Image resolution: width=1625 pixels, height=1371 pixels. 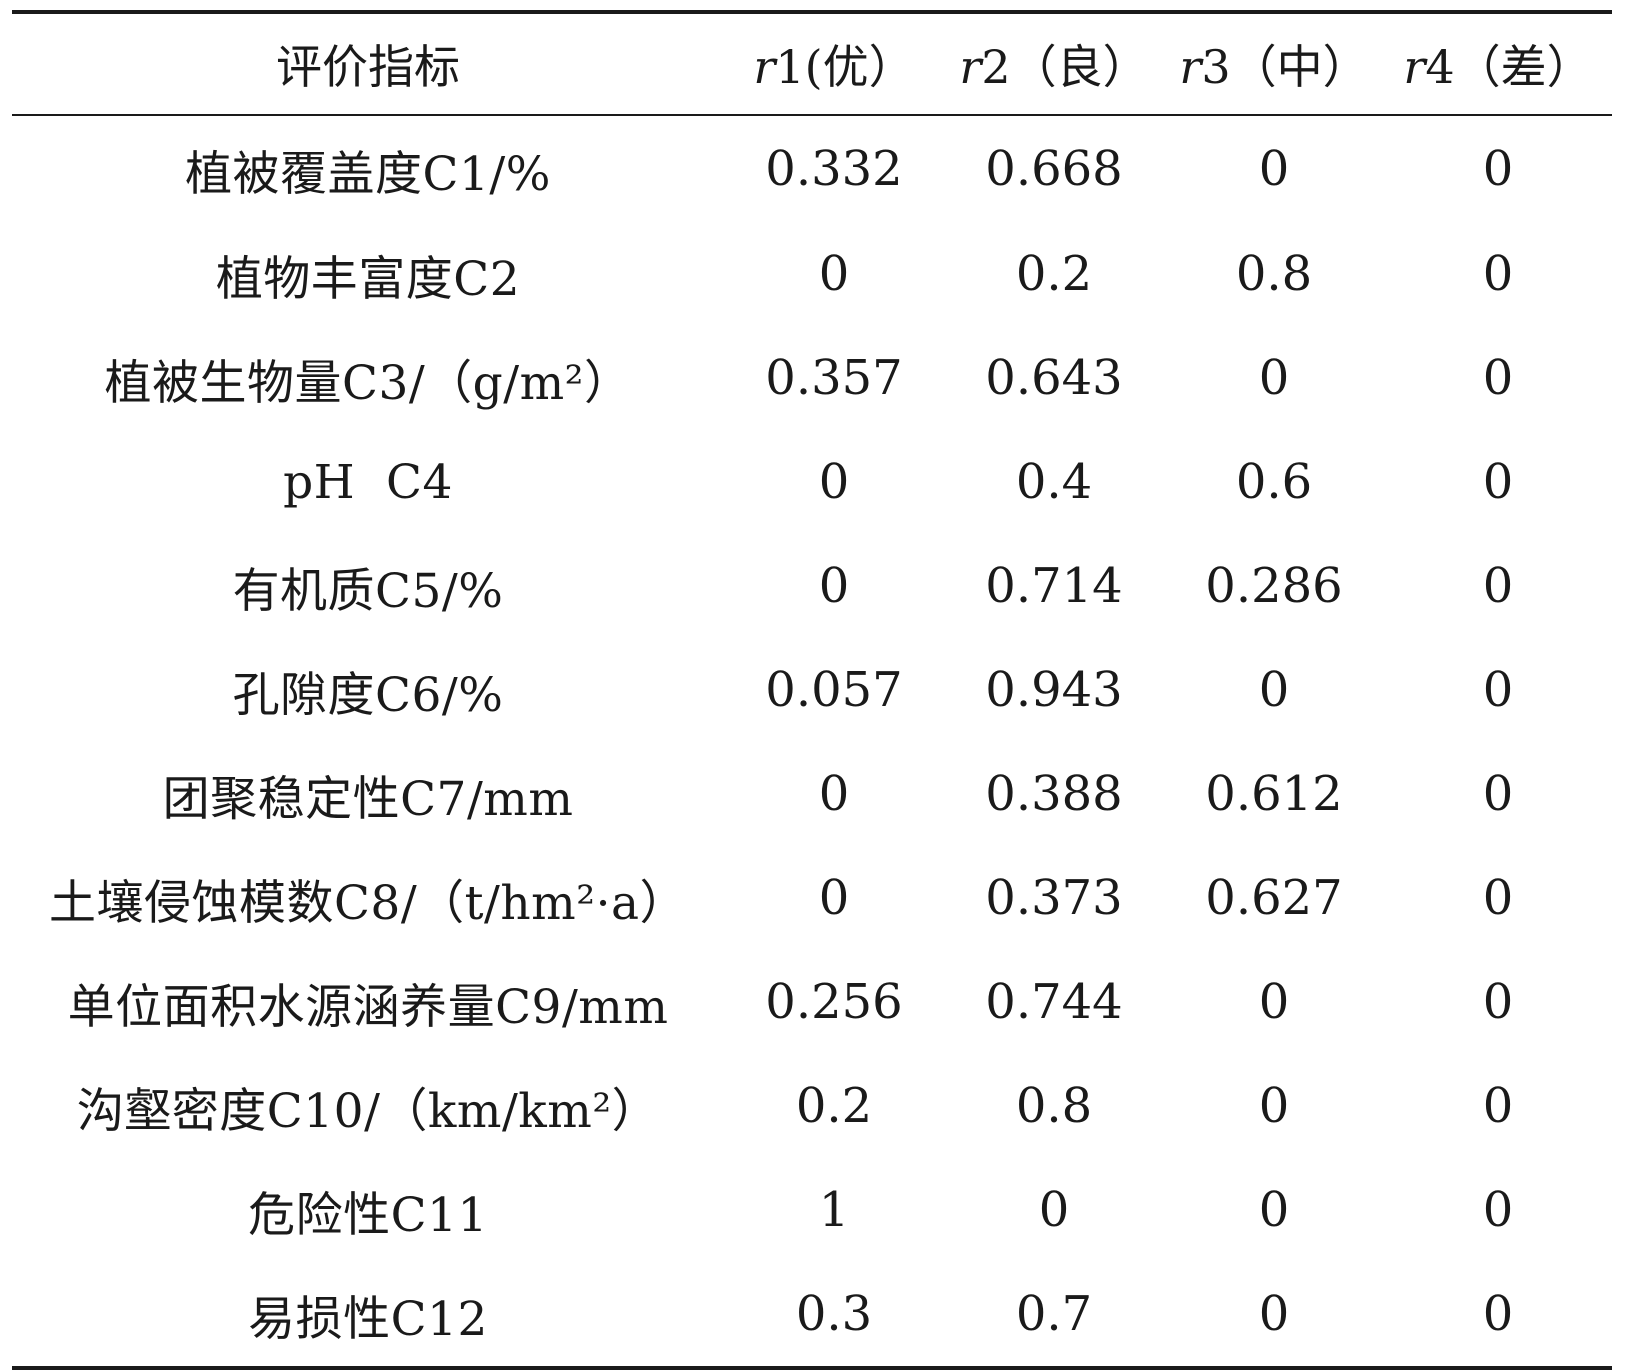 What do you see at coordinates (812, 794) in the screenshot?
I see `table-row: 团聚稳定性C7/mm 0 0.388 0.612 0` at bounding box center [812, 794].